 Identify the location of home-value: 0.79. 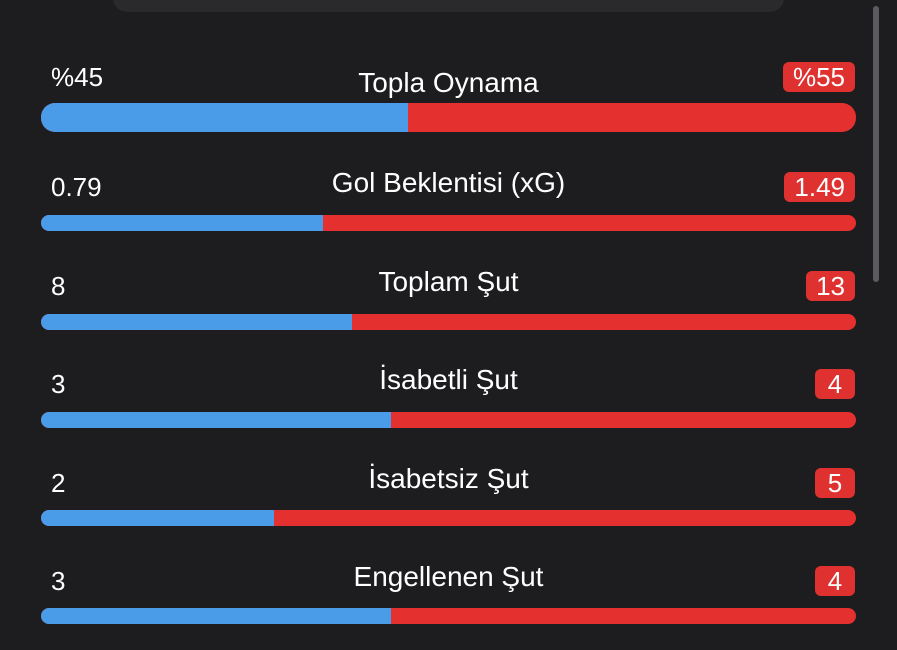
(76, 187).